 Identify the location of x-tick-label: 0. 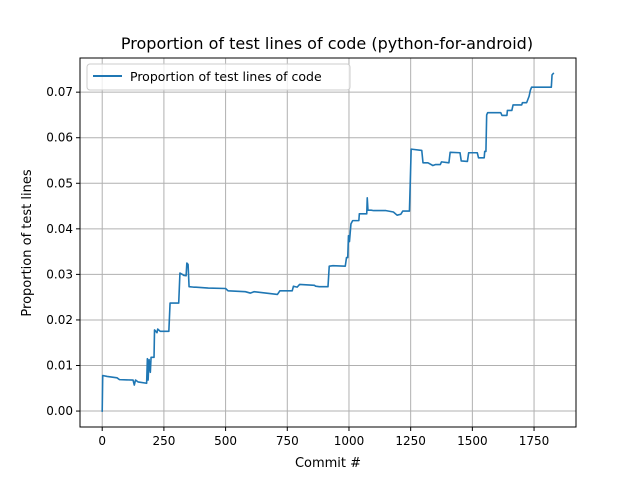
(102, 441).